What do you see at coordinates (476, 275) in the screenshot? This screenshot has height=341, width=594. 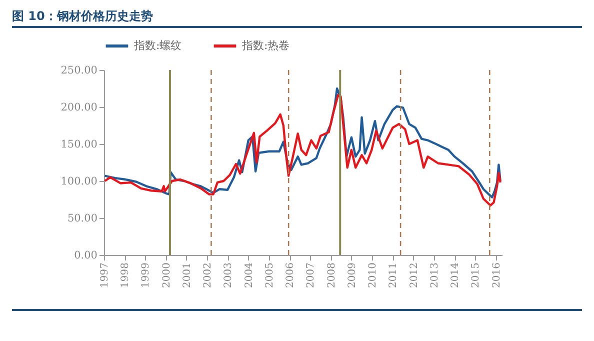 I see `x-tick-label: 2015` at bounding box center [476, 275].